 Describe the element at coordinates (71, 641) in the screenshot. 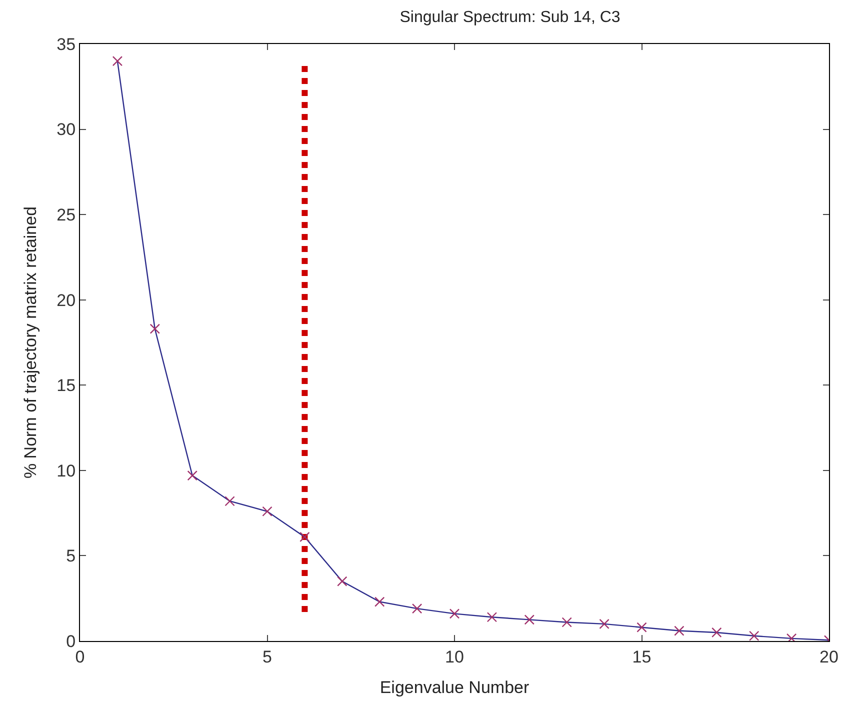

I see `y-tick-label: 0` at that location.